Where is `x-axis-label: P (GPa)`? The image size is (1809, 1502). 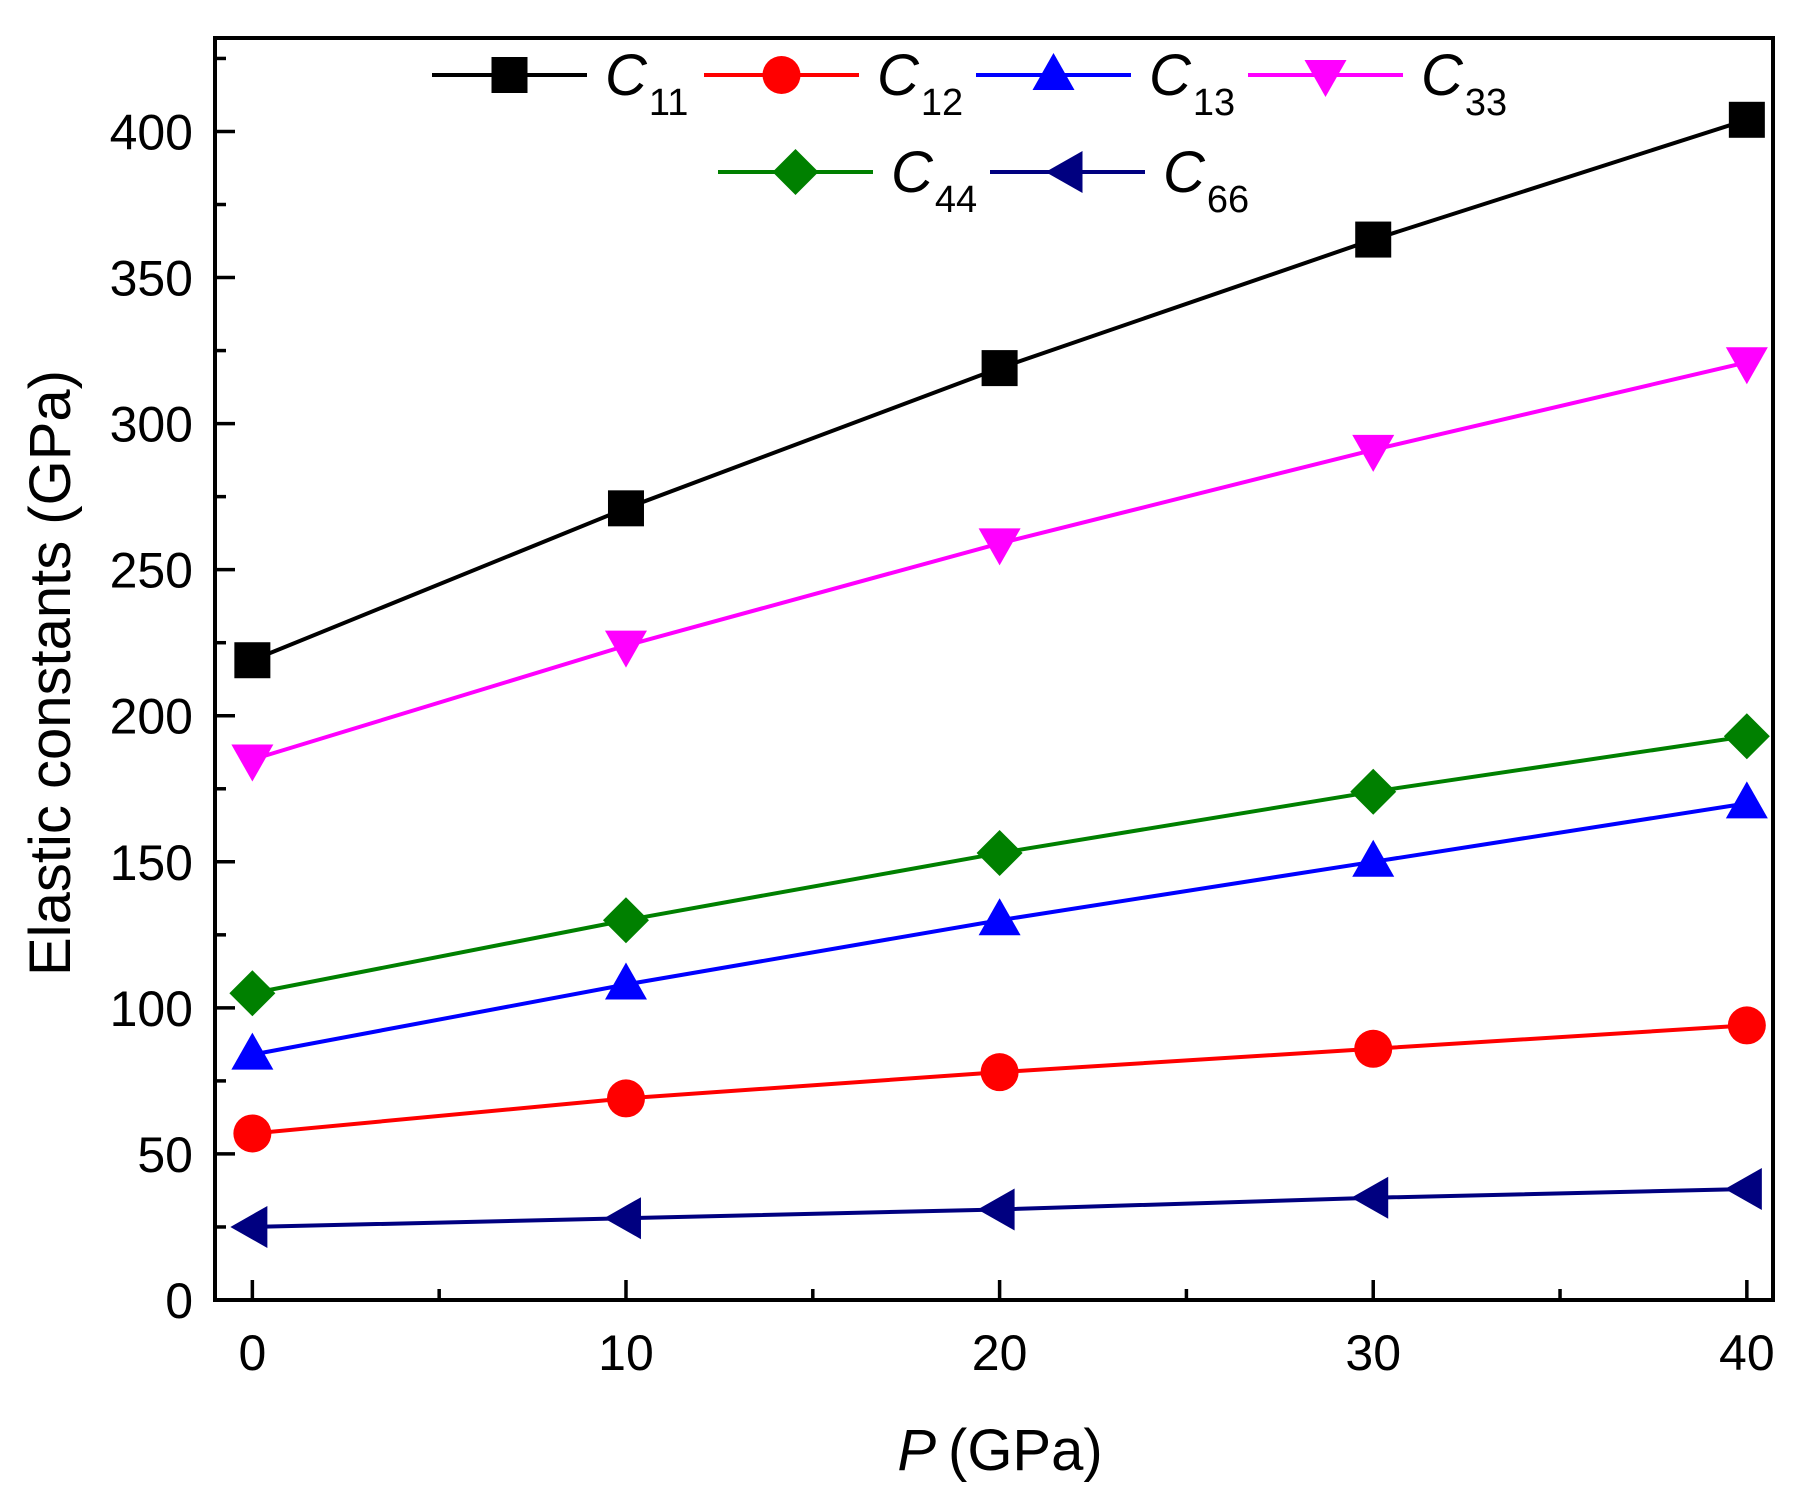
x-axis-label: P (GPa) is located at coordinates (999, 1450).